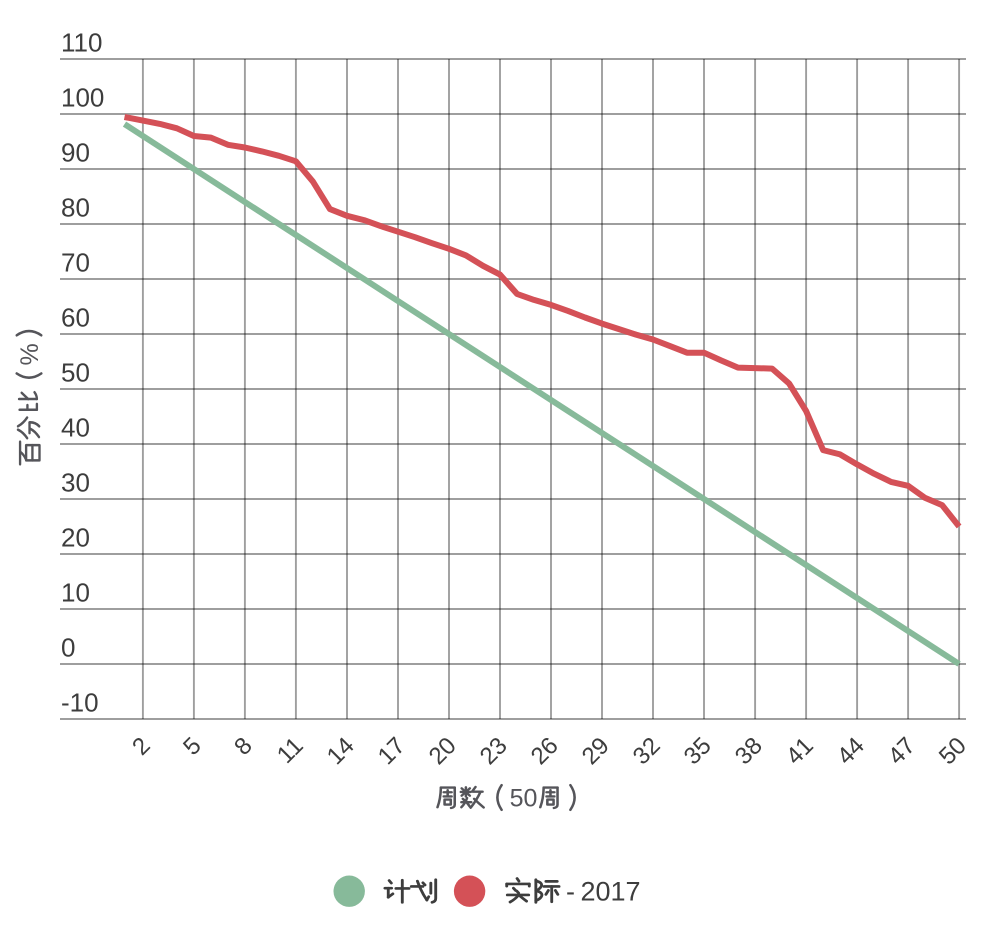  What do you see at coordinates (75, 483) in the screenshot?
I see `svg-text: 30` at bounding box center [75, 483].